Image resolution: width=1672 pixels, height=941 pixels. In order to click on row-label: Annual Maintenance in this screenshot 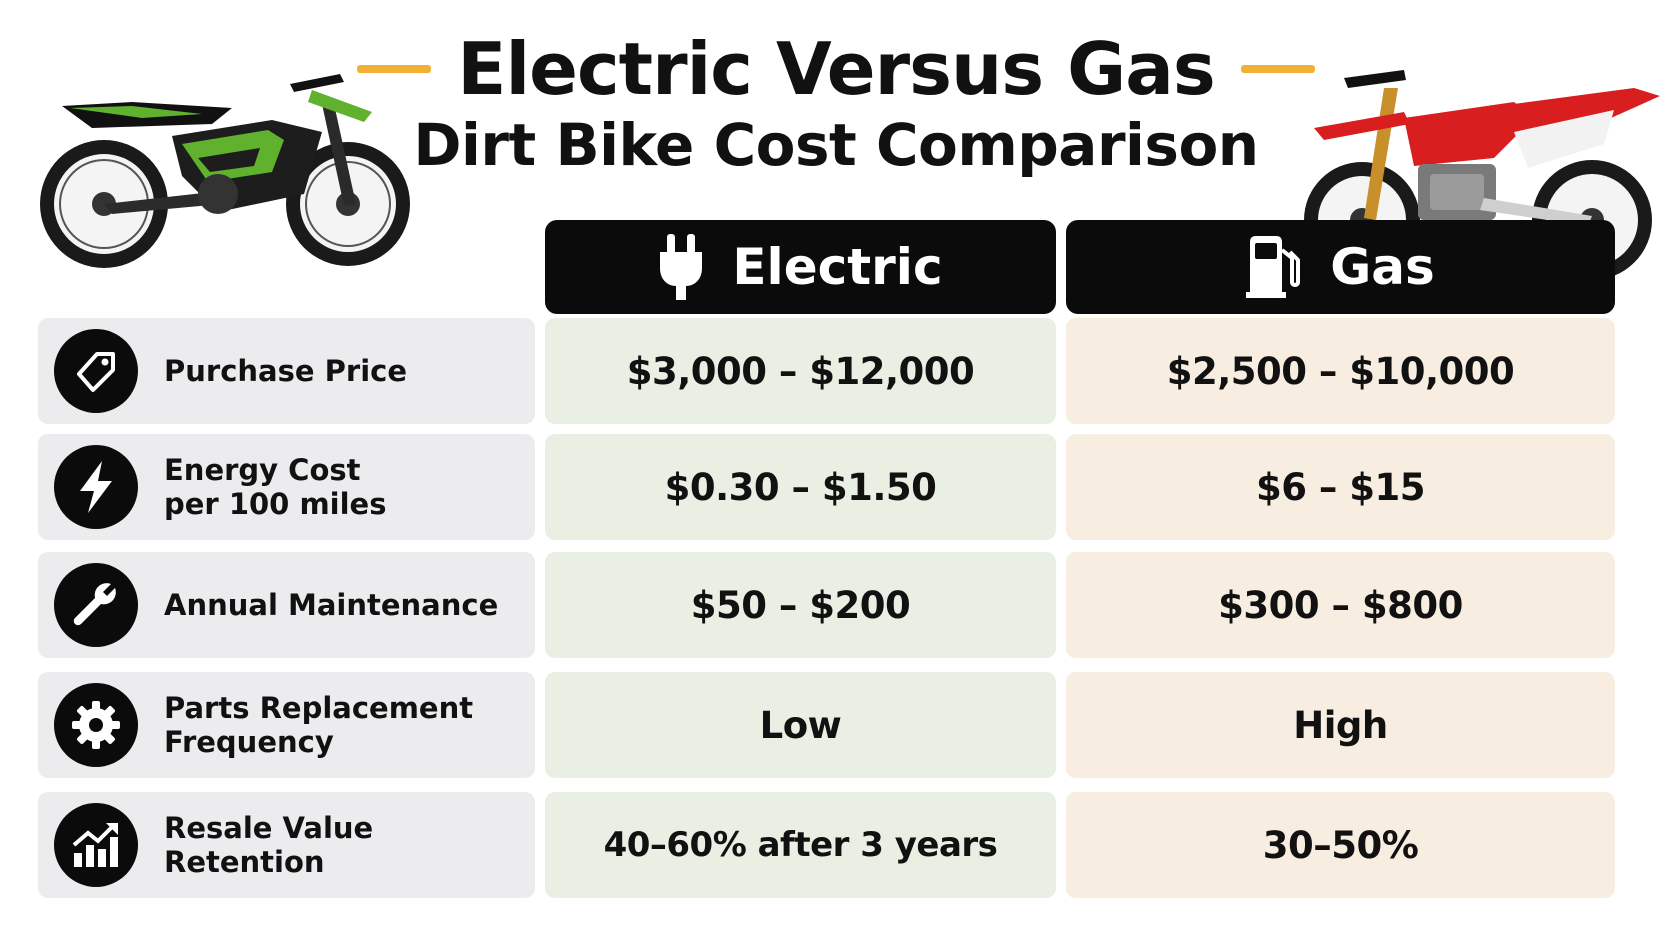, I will do `click(331, 605)`.